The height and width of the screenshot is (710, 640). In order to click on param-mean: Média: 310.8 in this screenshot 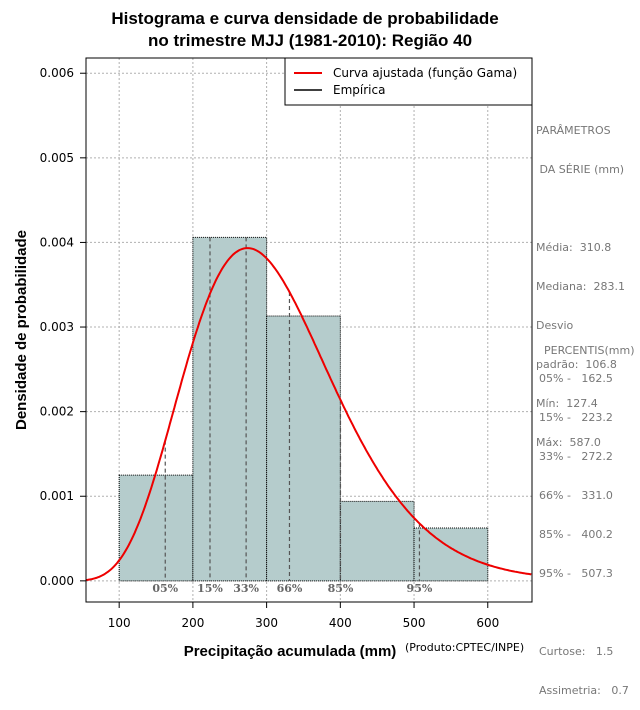, I will do `click(574, 247)`.